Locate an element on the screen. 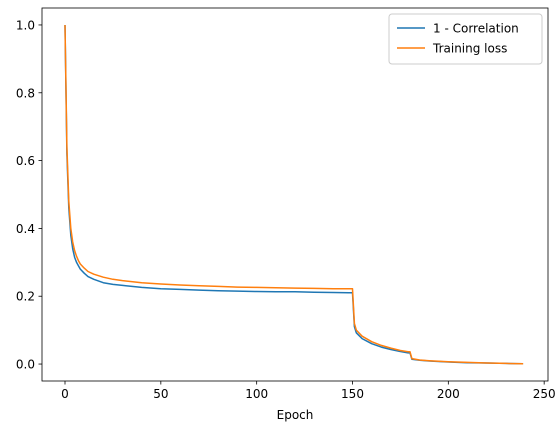  x-axis-label: Epoch is located at coordinates (295, 415).